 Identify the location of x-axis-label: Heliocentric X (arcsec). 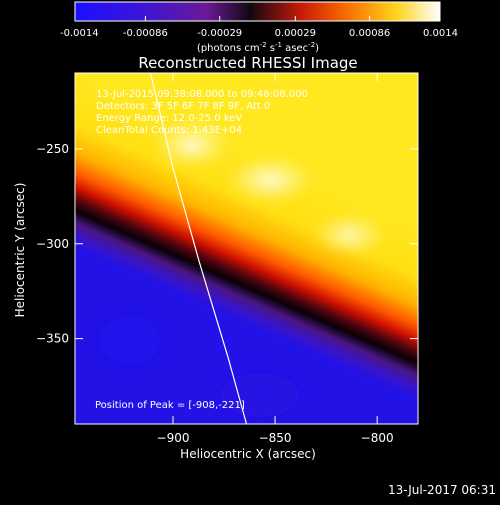
(248, 454).